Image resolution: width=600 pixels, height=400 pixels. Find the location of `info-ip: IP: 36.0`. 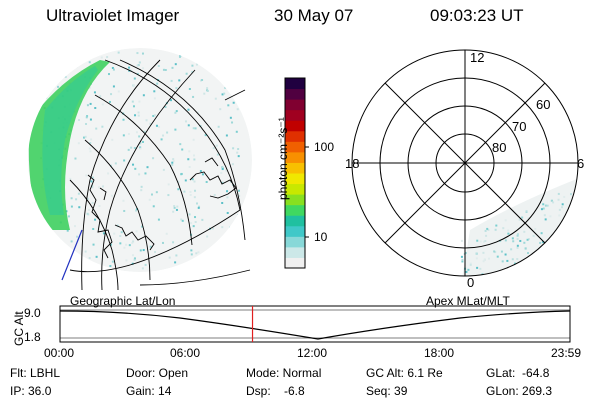

info-ip: IP: 36.0 is located at coordinates (31, 391).